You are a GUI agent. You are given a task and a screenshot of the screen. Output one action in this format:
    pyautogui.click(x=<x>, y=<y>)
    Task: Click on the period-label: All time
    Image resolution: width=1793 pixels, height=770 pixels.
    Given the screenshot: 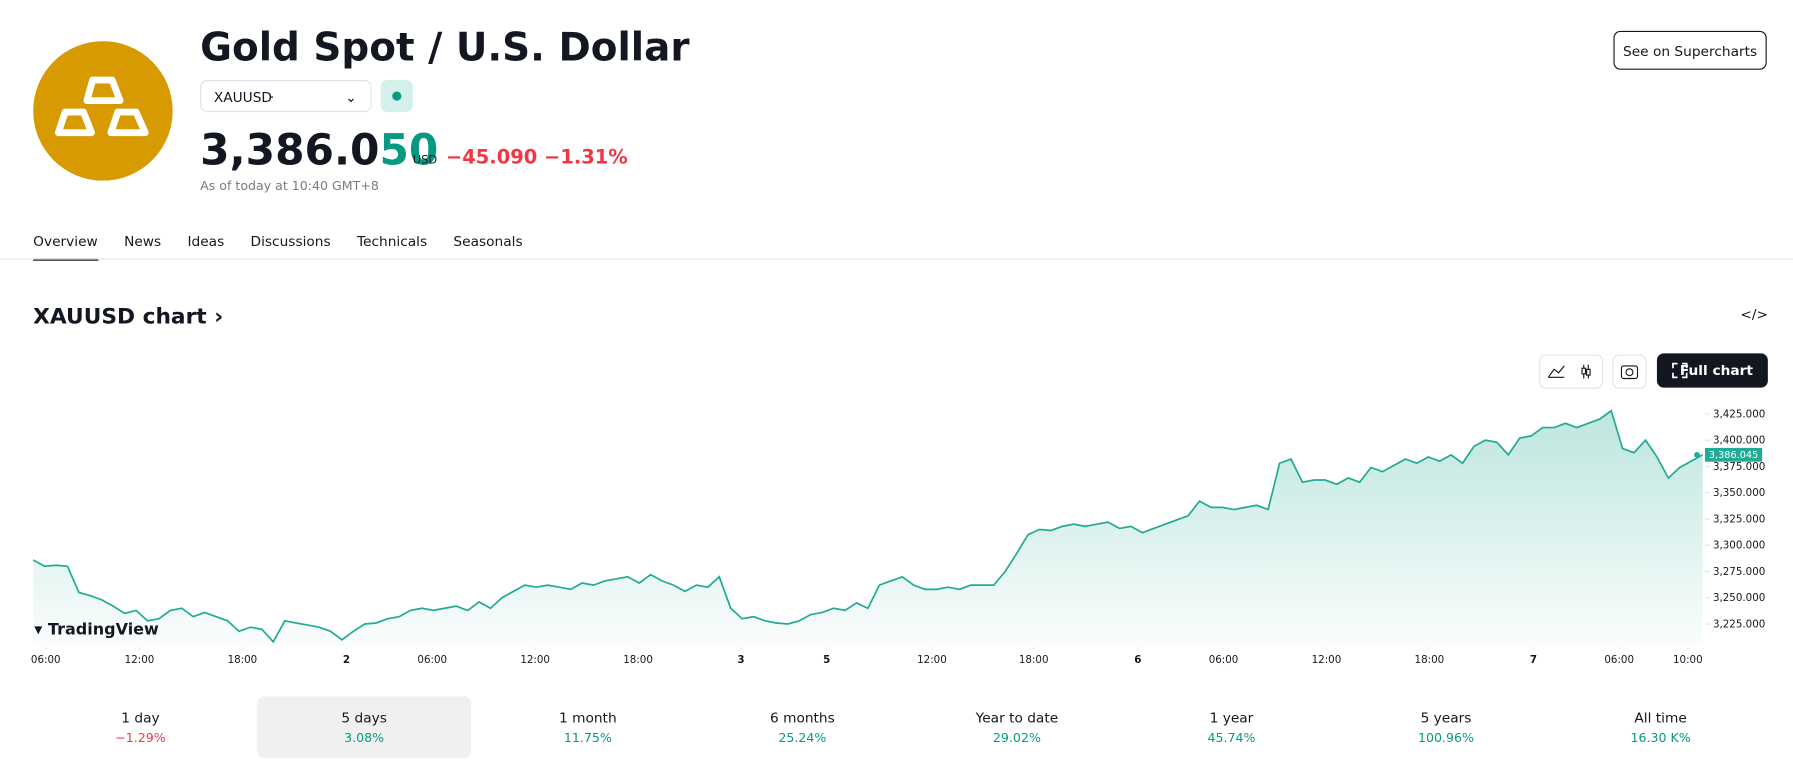 What is the action you would take?
    pyautogui.click(x=1660, y=718)
    